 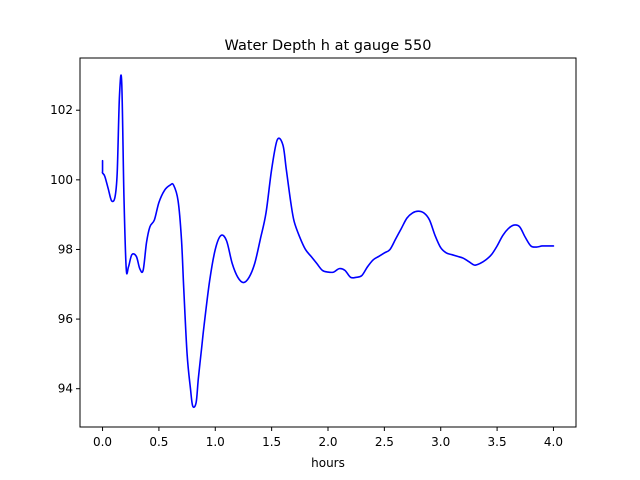 I want to click on x-tick-label: 3.0, so click(x=440, y=442).